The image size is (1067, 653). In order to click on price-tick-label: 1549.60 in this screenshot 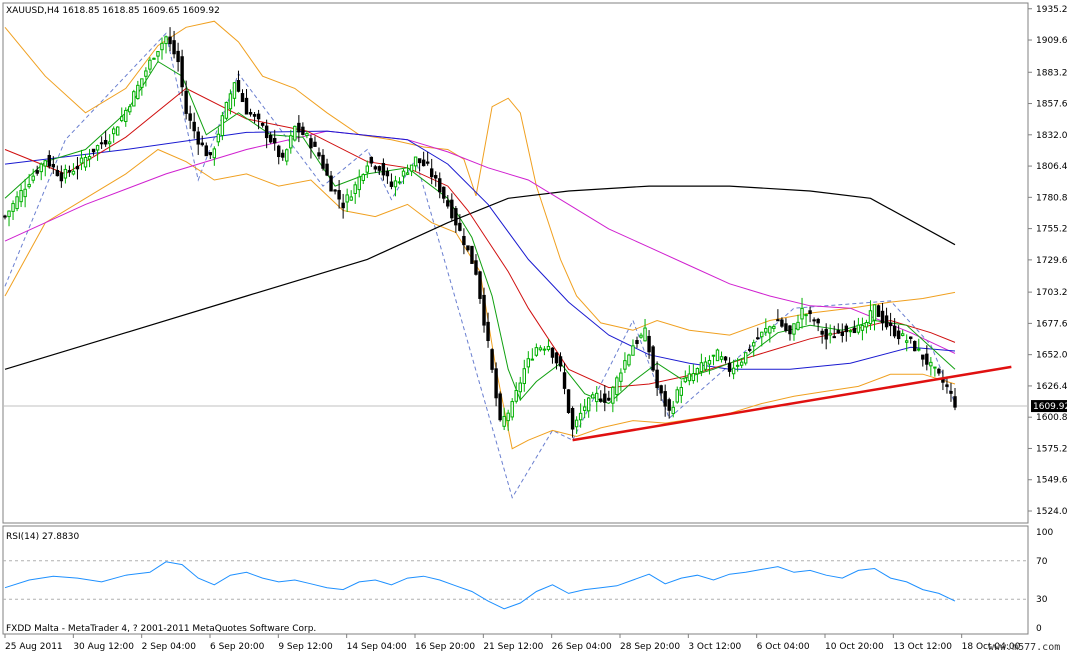, I will do `click(1051, 481)`.